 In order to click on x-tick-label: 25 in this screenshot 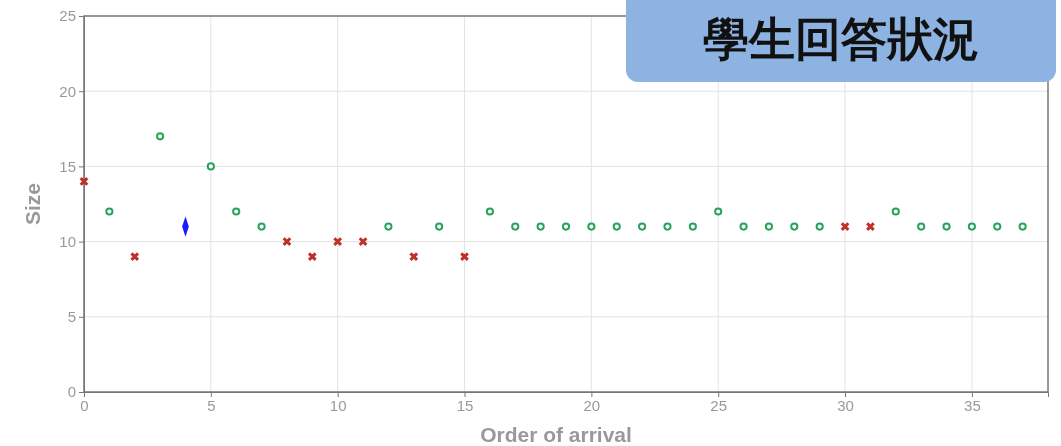, I will do `click(719, 405)`.